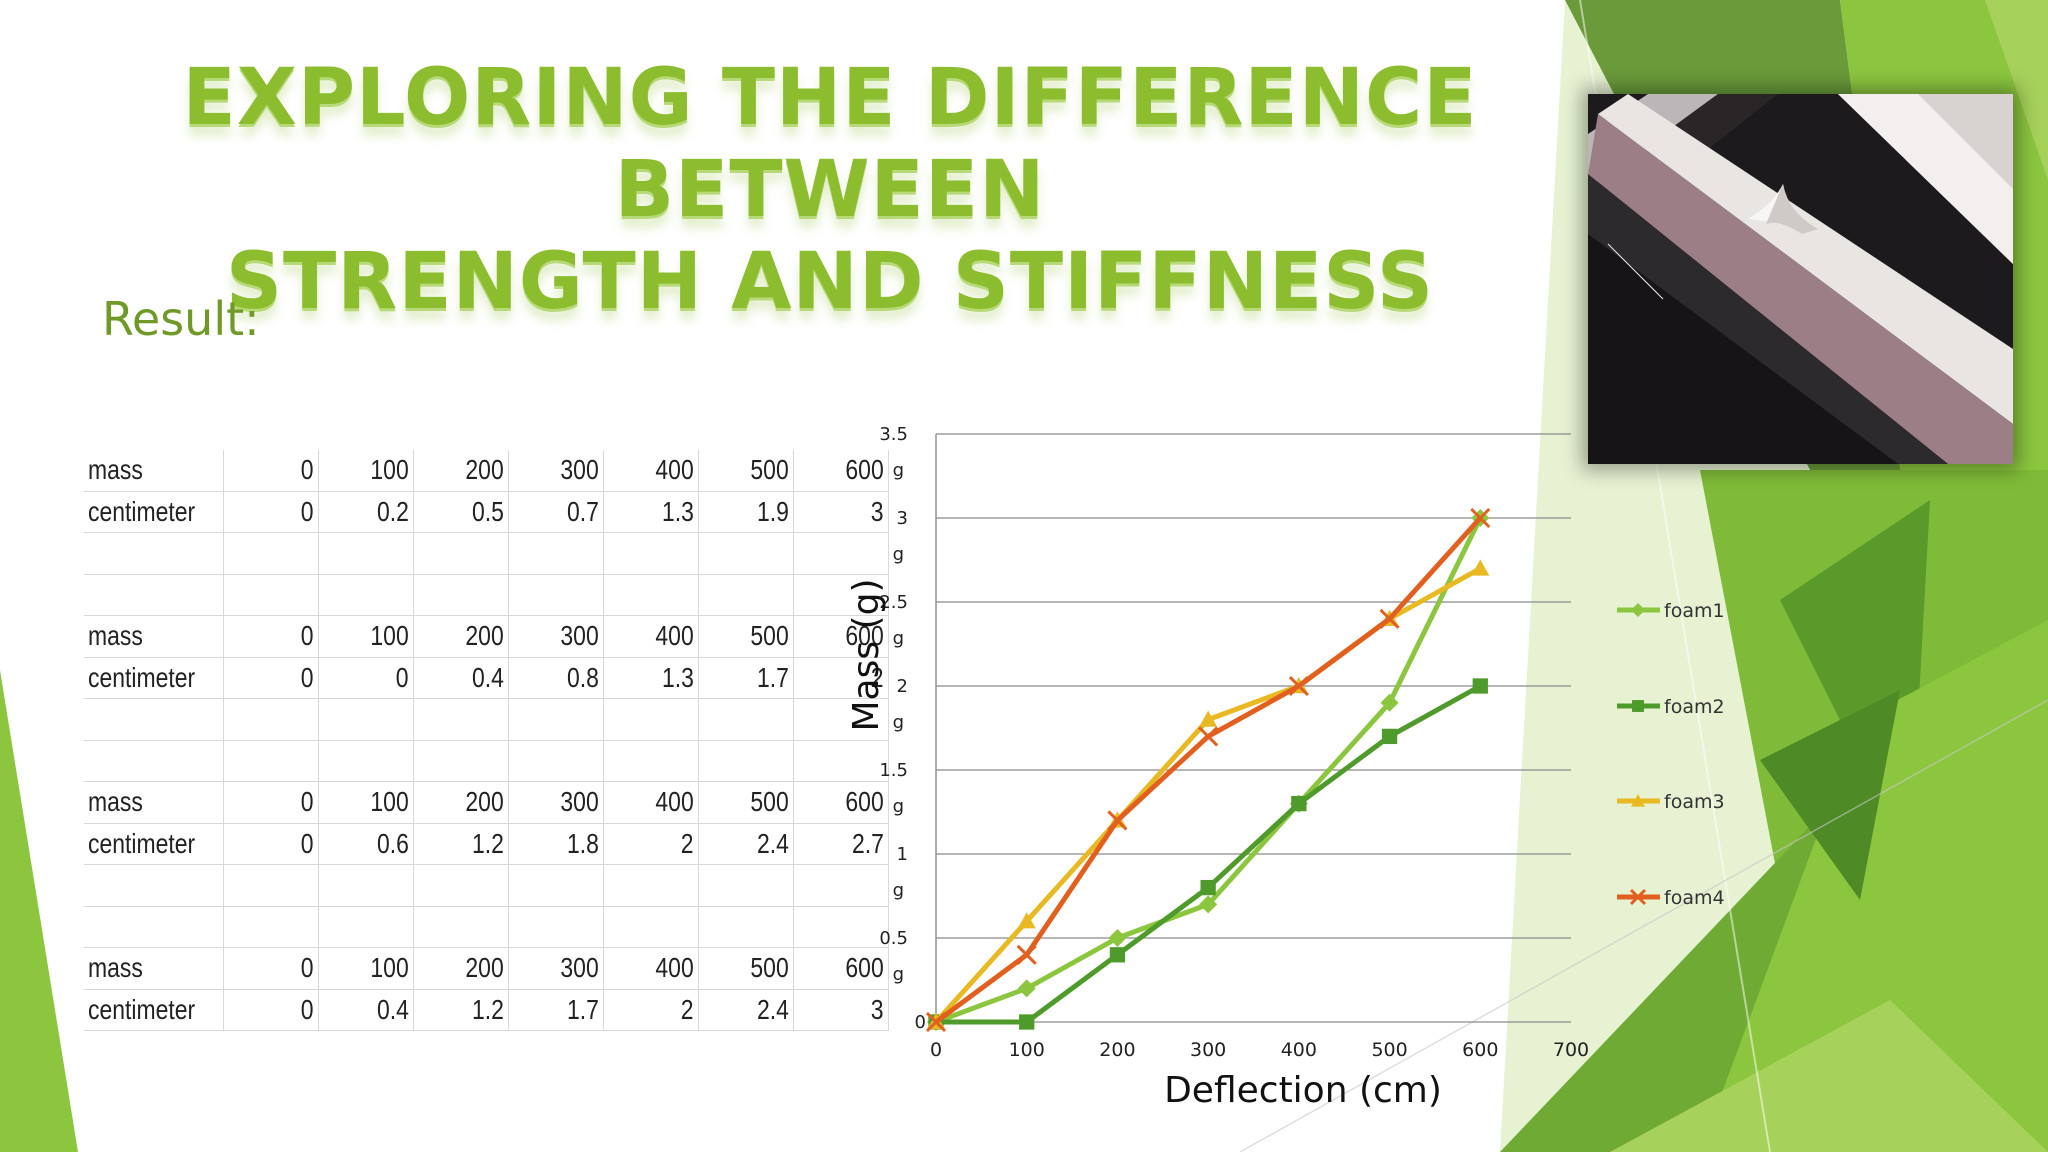  Describe the element at coordinates (154, 636) in the screenshot. I see `table-row-label: mass` at that location.